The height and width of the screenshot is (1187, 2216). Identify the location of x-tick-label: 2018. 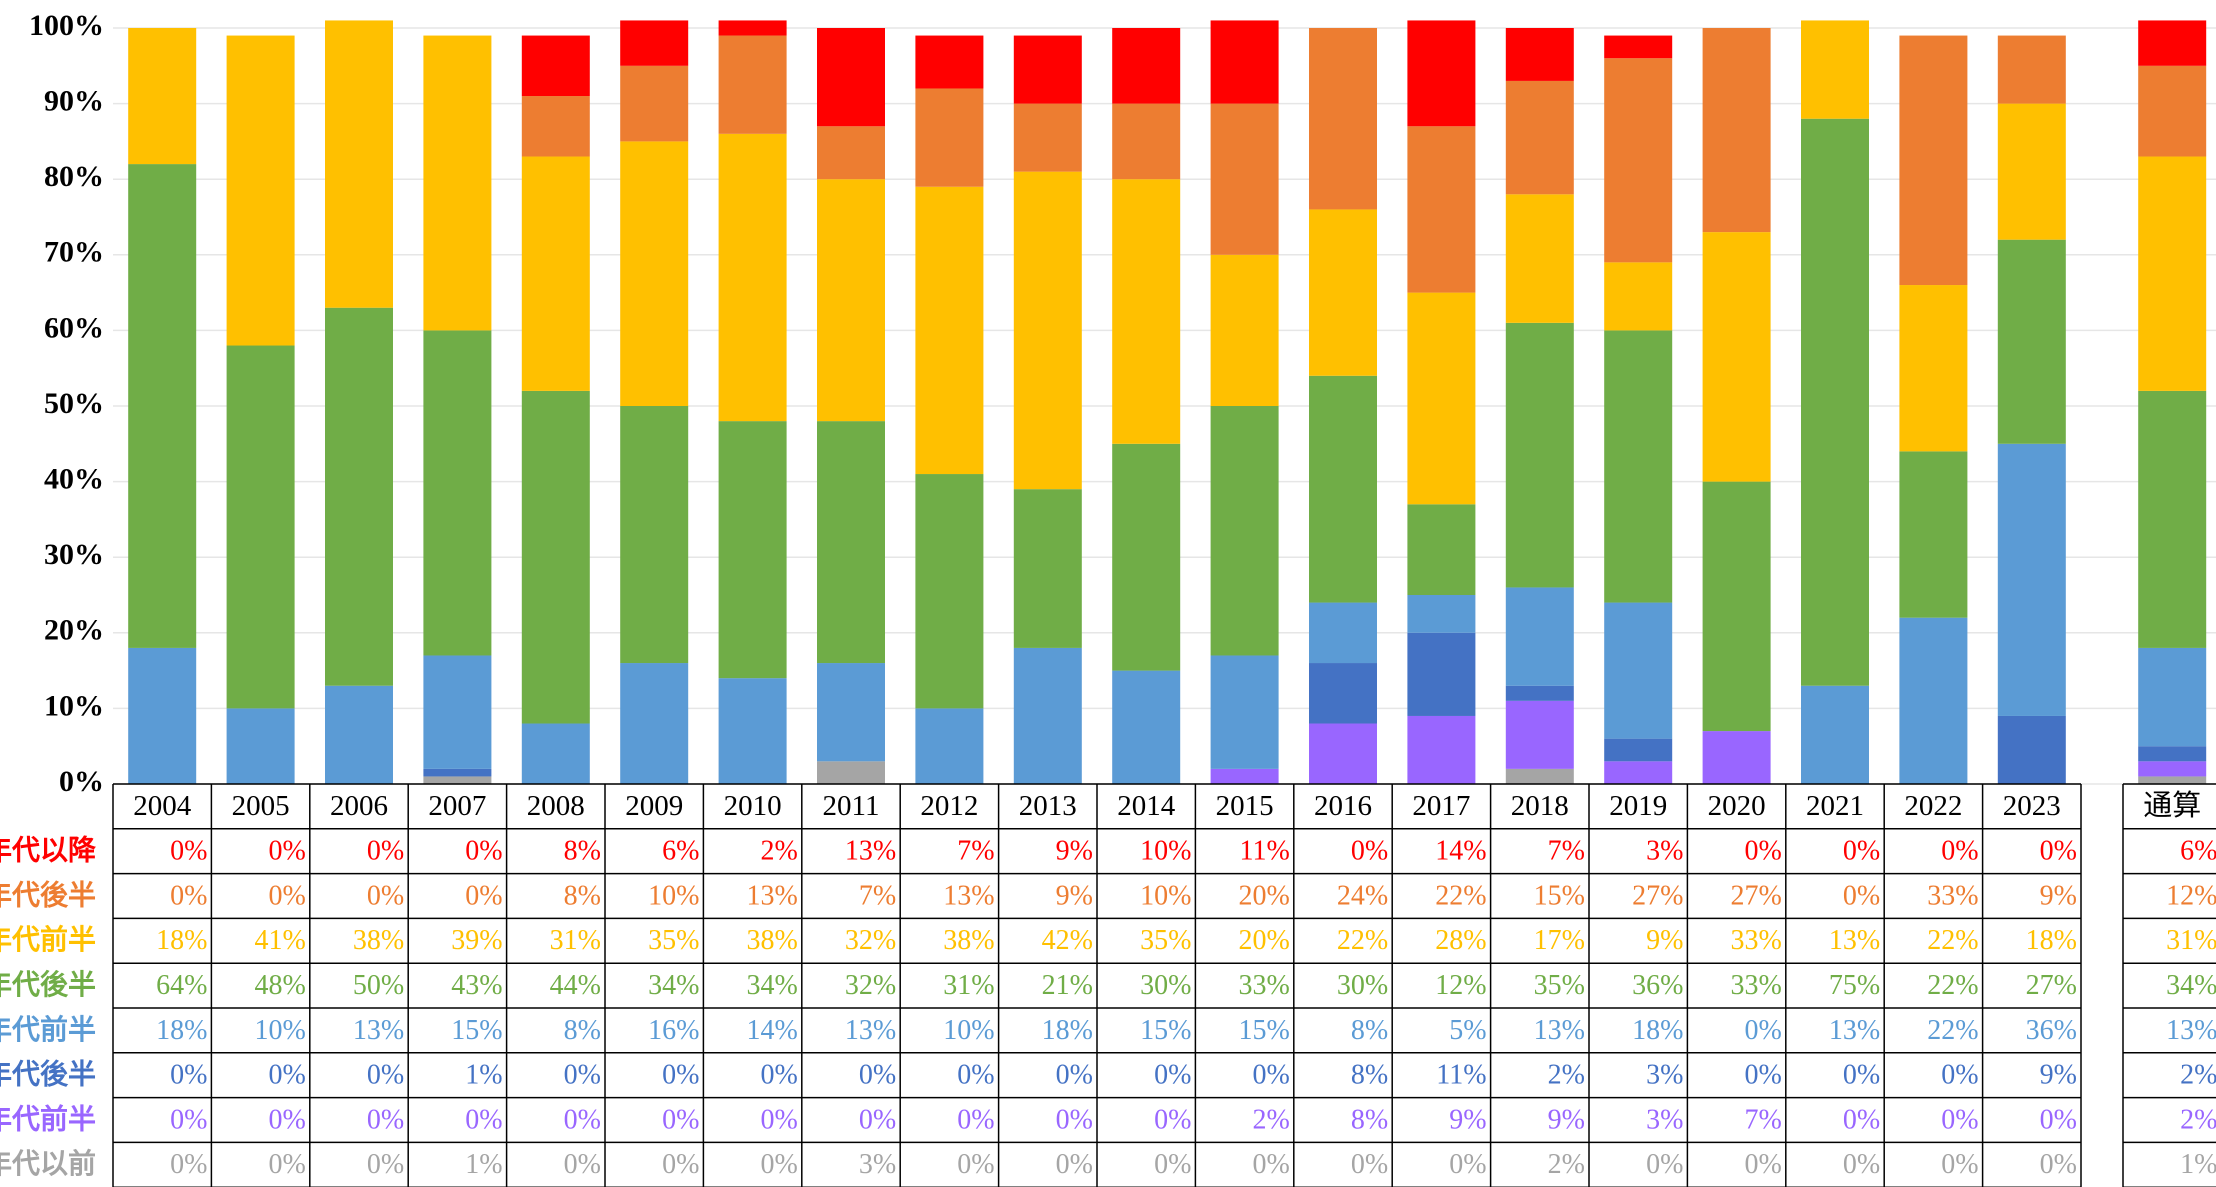
(1540, 806).